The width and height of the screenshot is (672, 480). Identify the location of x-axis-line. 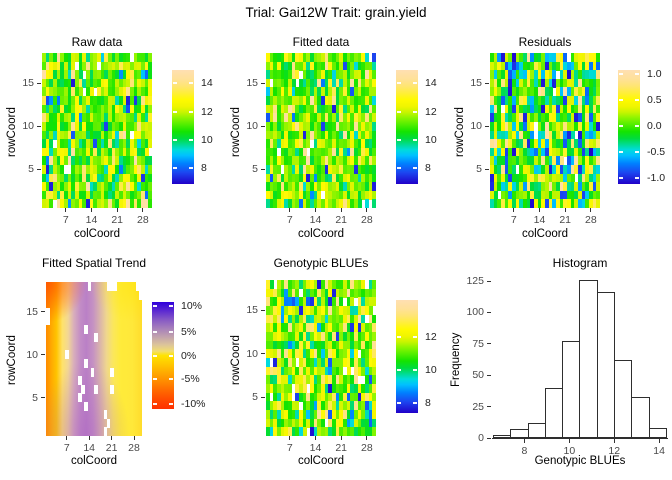
(580, 438).